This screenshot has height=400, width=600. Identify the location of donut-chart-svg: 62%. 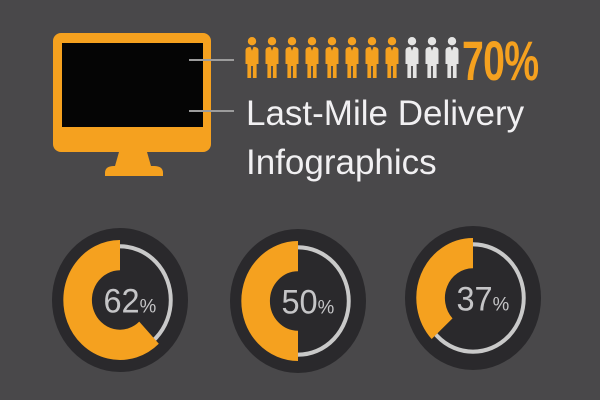
(120, 300).